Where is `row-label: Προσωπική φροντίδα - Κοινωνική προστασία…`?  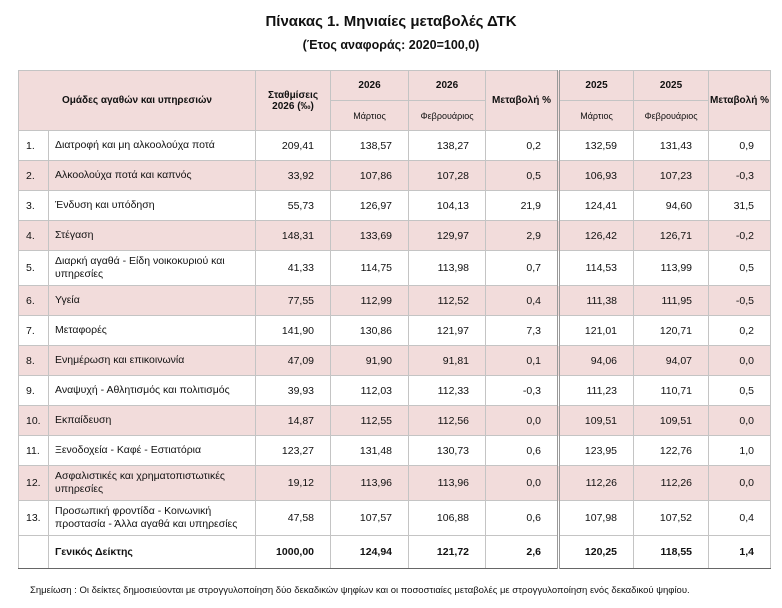 row-label: Προσωπική φροντίδα - Κοινωνική προστασία… is located at coordinates (152, 518).